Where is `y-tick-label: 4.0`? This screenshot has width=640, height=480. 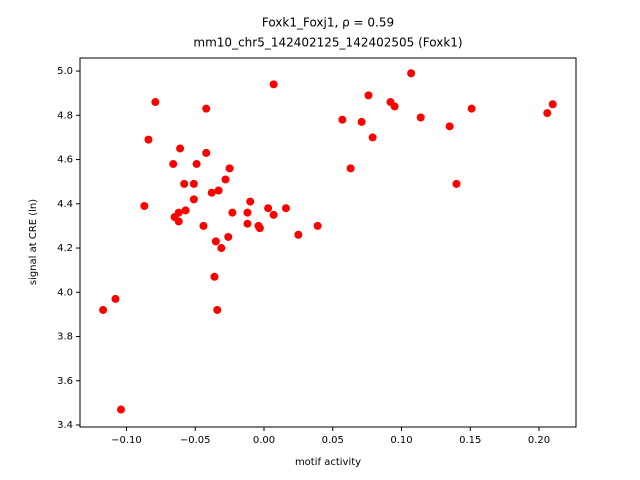 y-tick-label: 4.0 is located at coordinates (65, 292).